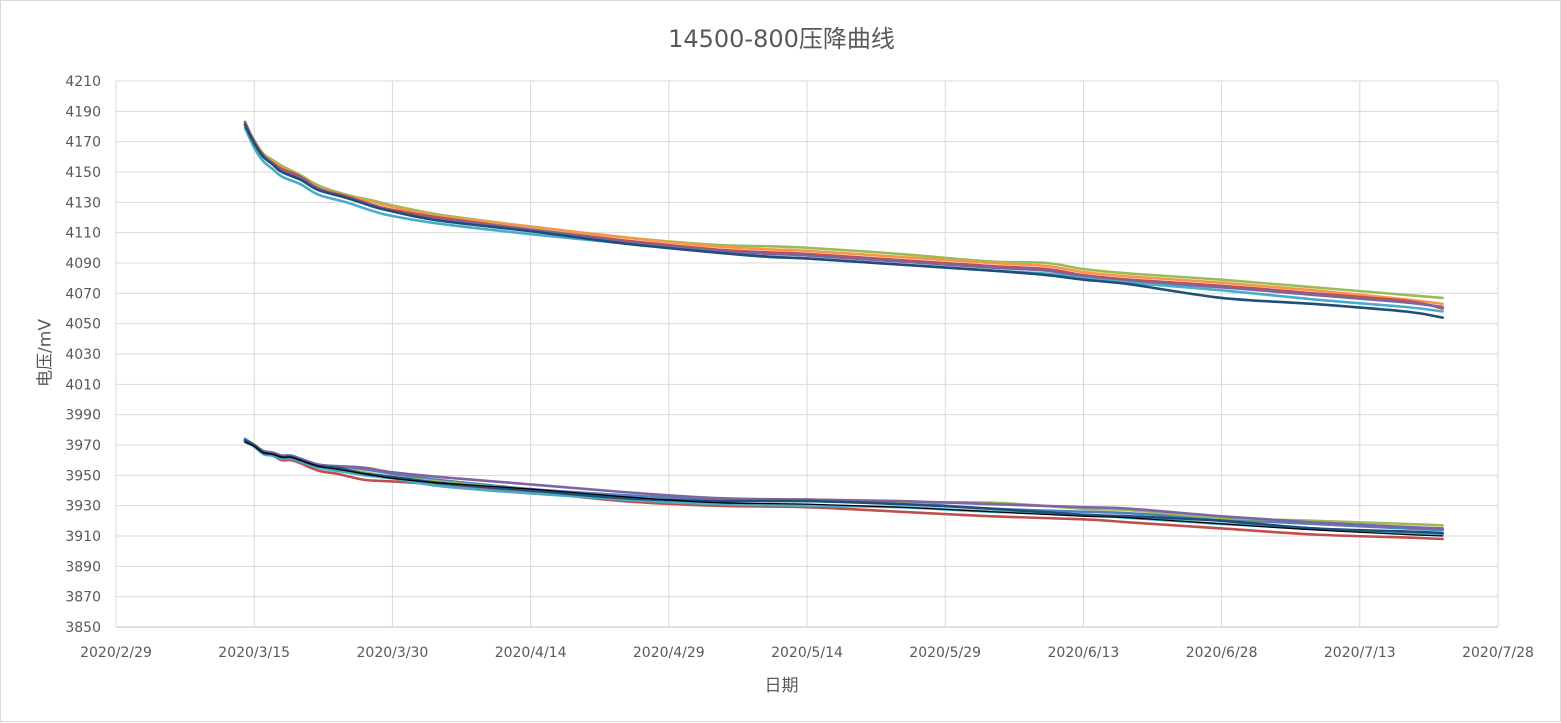 The height and width of the screenshot is (723, 1561). Describe the element at coordinates (83, 476) in the screenshot. I see `y-tick-label: 3950` at that location.